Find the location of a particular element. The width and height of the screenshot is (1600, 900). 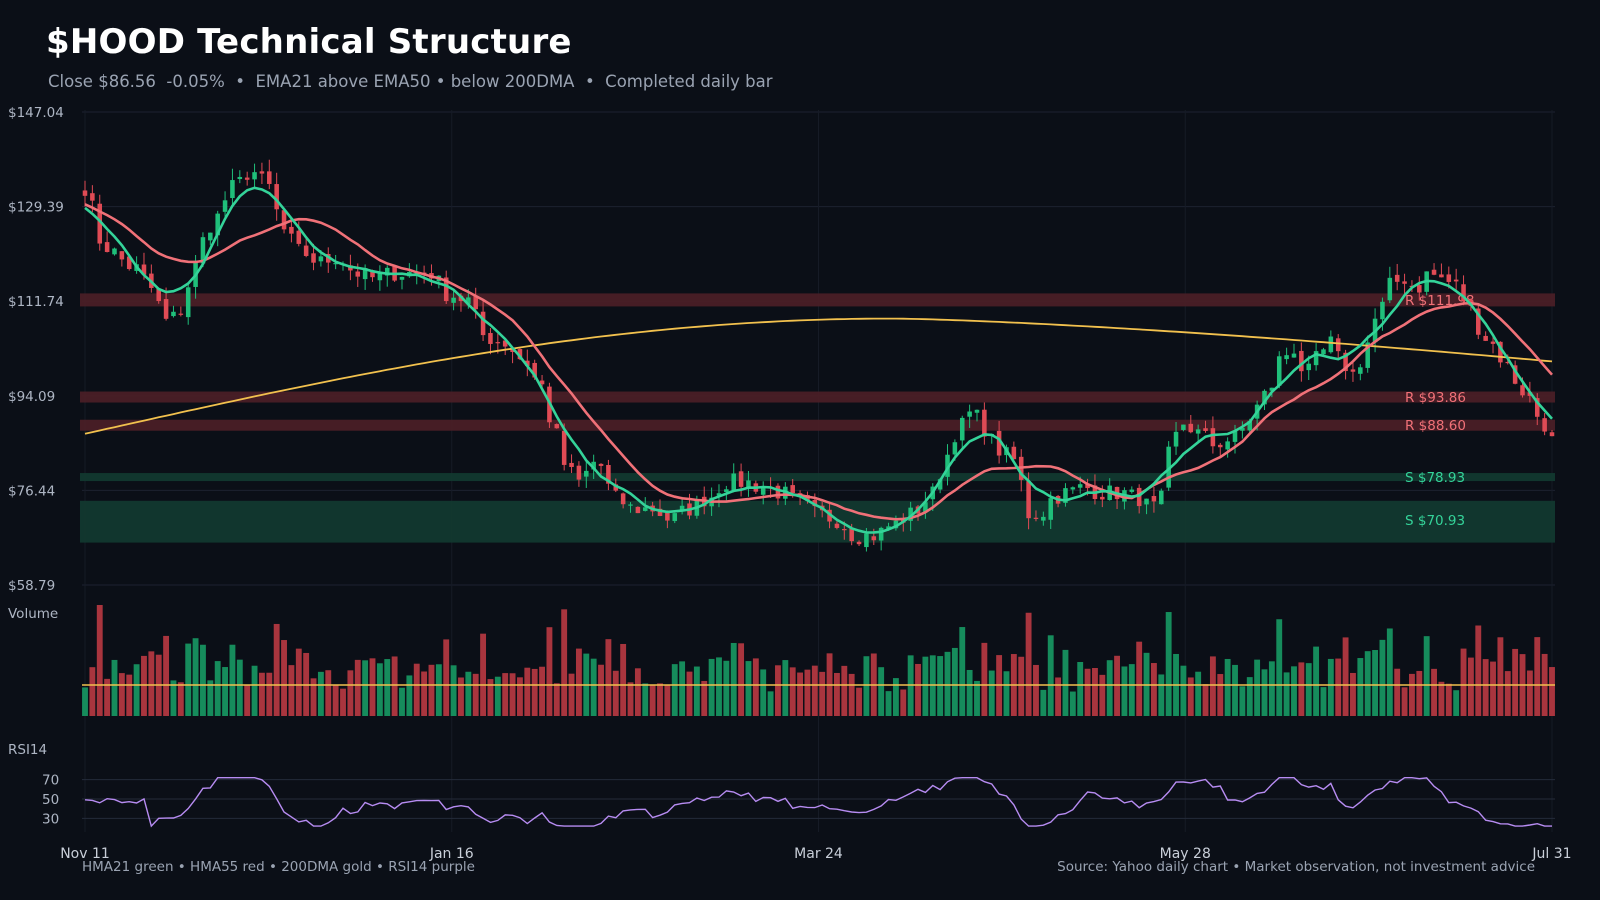

price-tick-label: $94.09 is located at coordinates (31, 397).